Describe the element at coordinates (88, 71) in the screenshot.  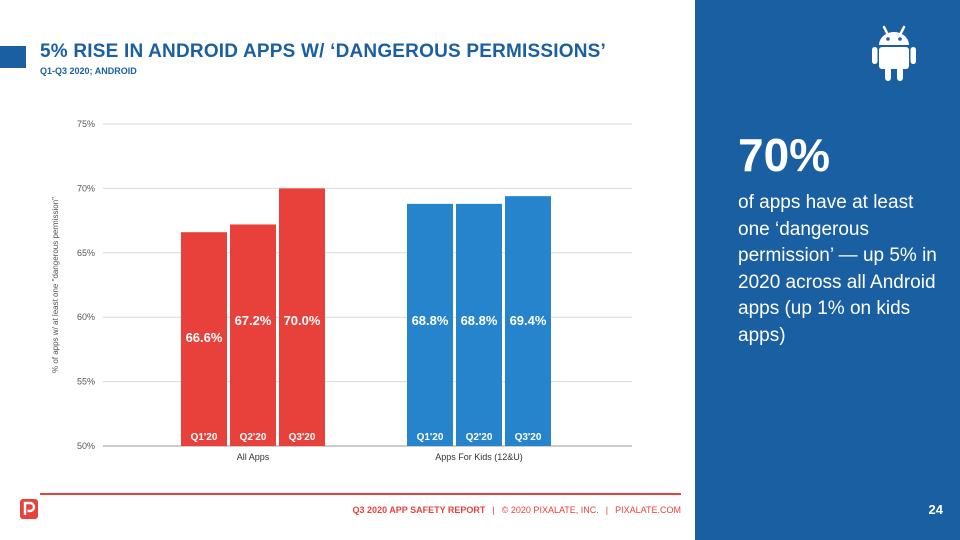
I see `slide-subtitle: Q1-Q3 2020; ANDROID` at that location.